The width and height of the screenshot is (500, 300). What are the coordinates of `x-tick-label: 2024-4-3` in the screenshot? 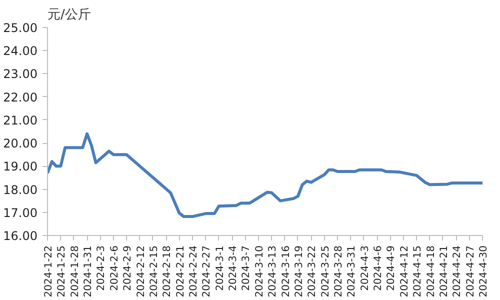 It's located at (365, 268).